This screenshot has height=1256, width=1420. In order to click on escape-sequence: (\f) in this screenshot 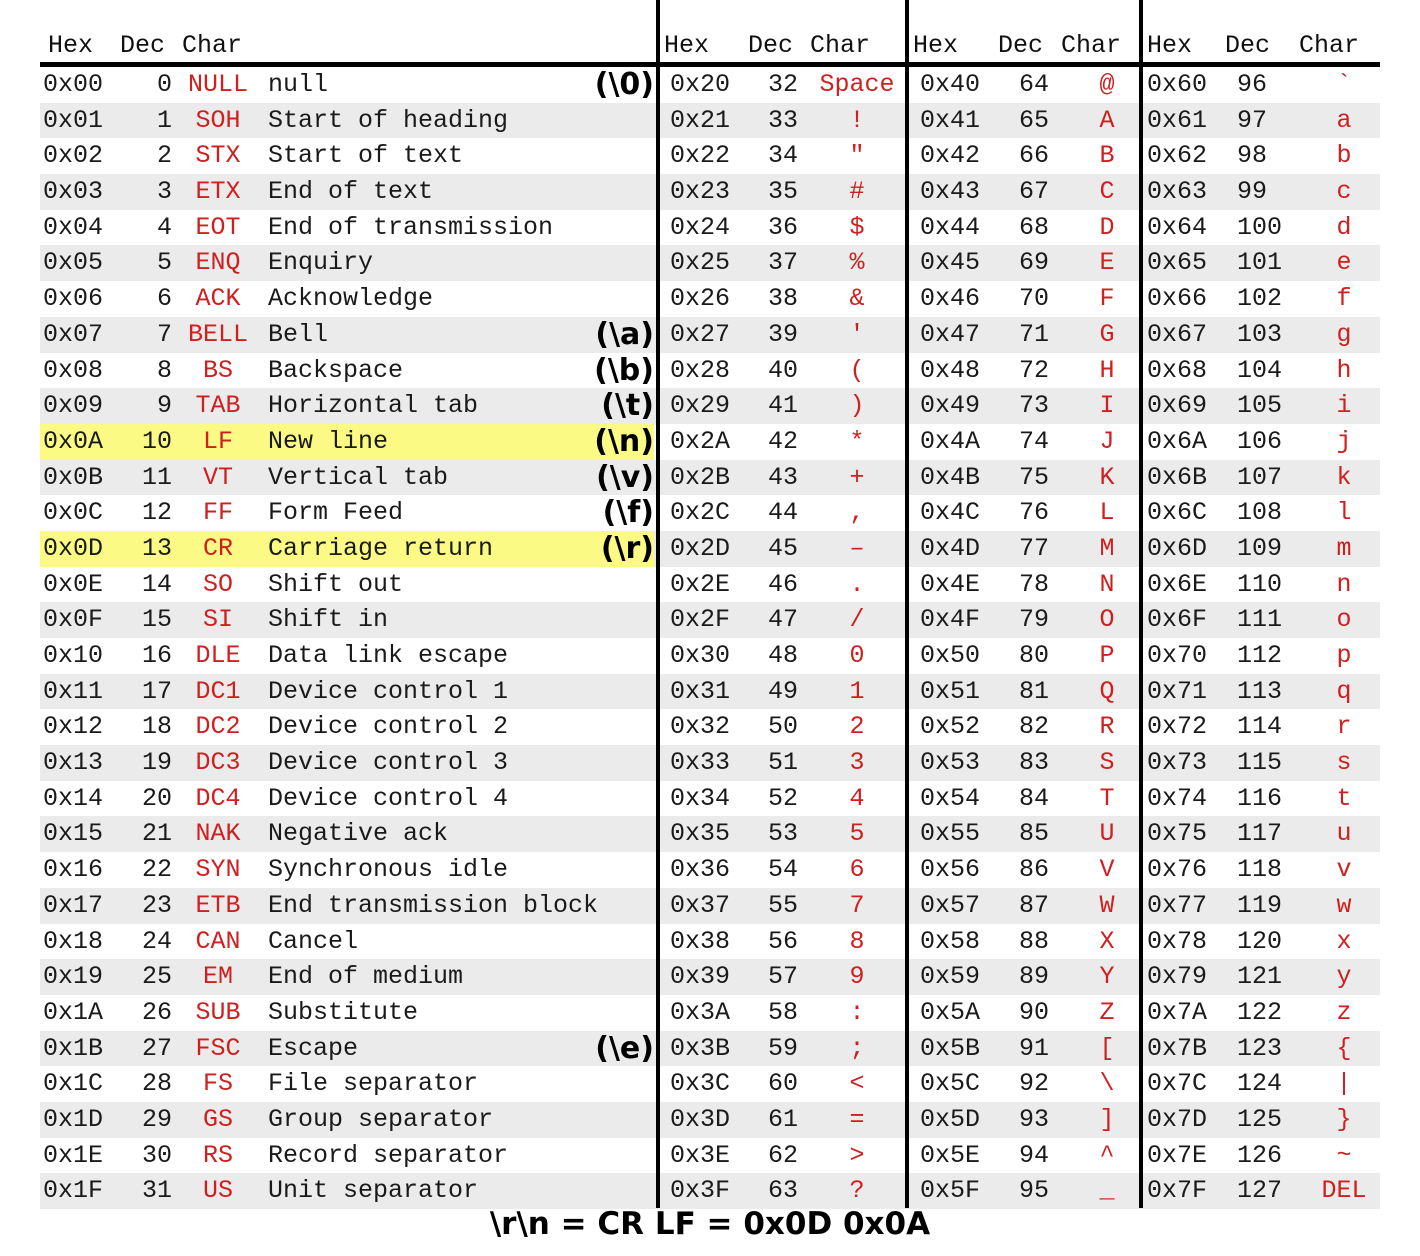, I will do `click(628, 513)`.